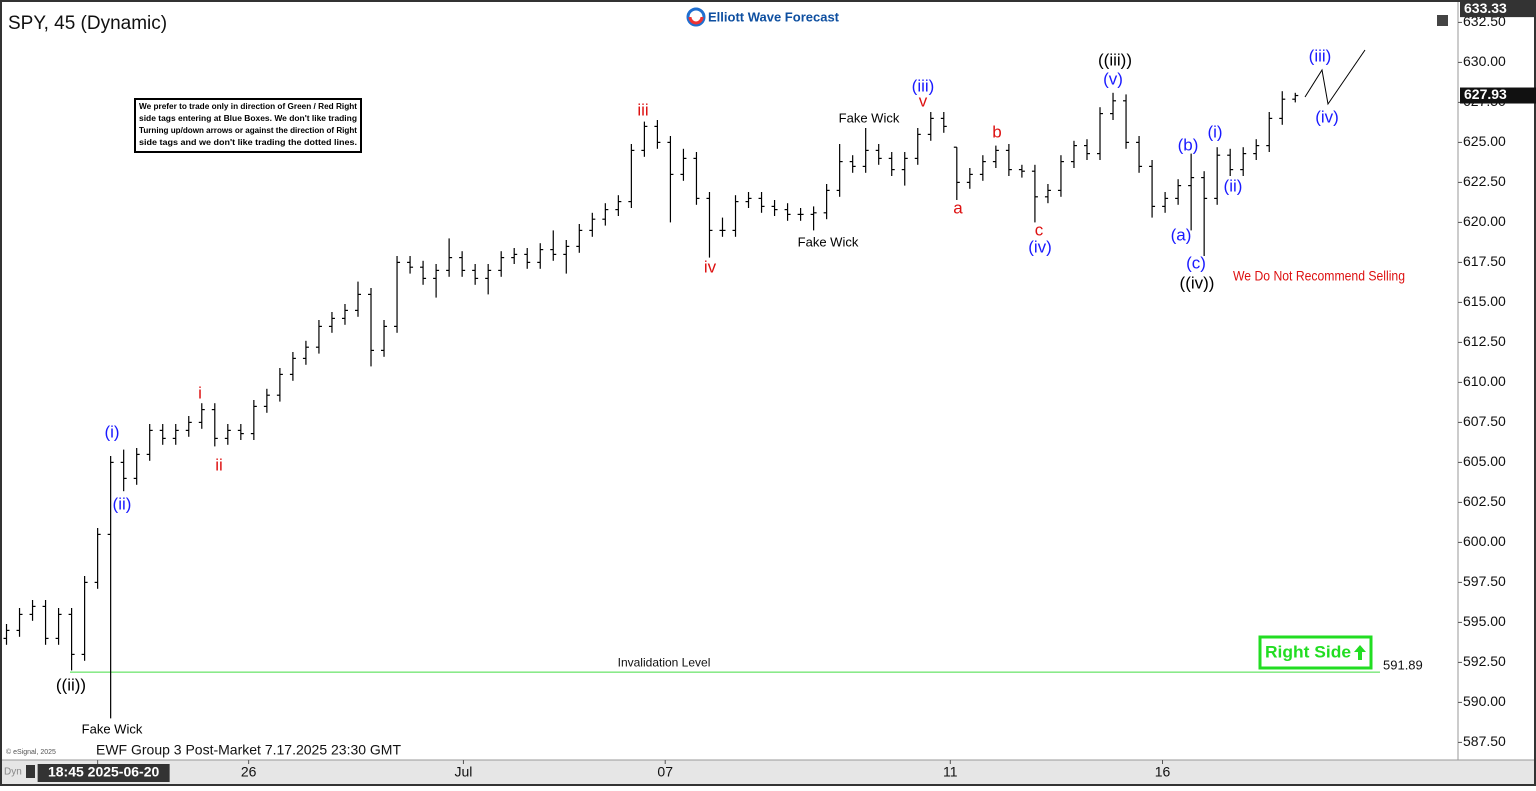 This screenshot has width=1536, height=791. I want to click on note-box, so click(248, 125).